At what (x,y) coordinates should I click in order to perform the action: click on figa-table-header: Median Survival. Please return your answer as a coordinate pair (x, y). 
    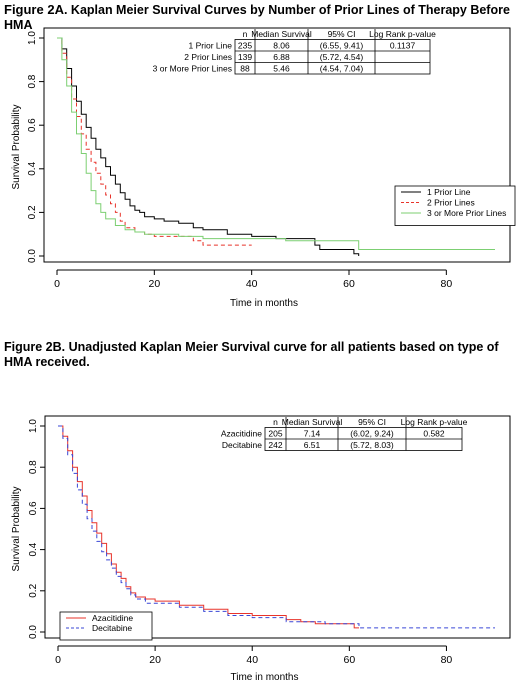
    Looking at the image, I should click on (281, 34).